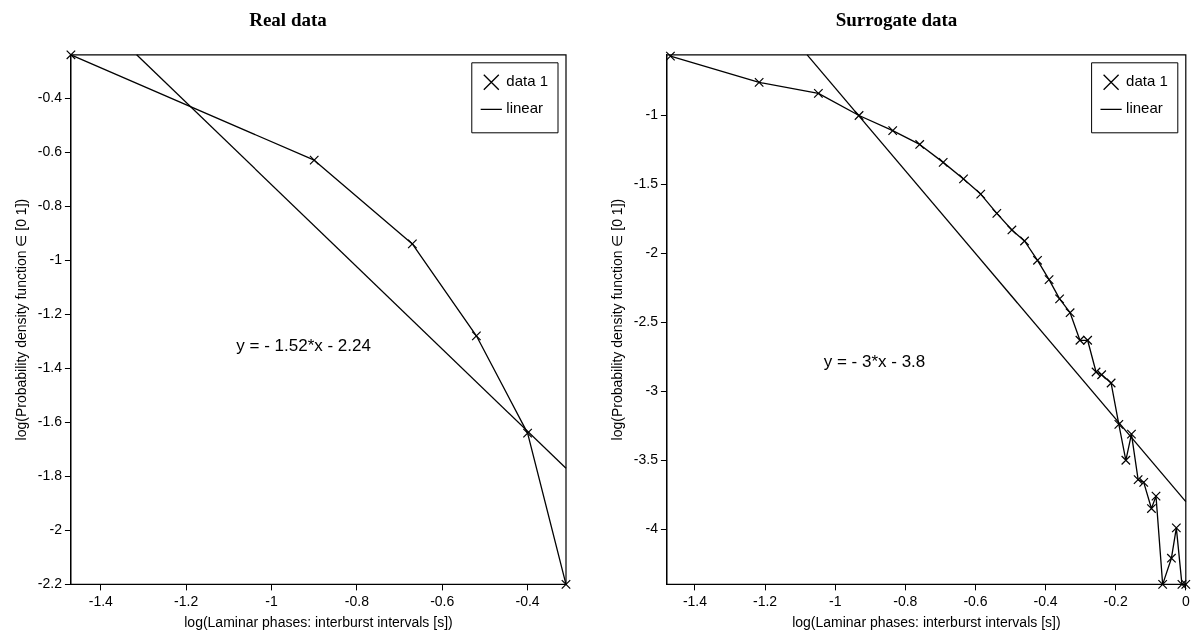  I want to click on y-tick-label: -0.6, so click(50, 150).